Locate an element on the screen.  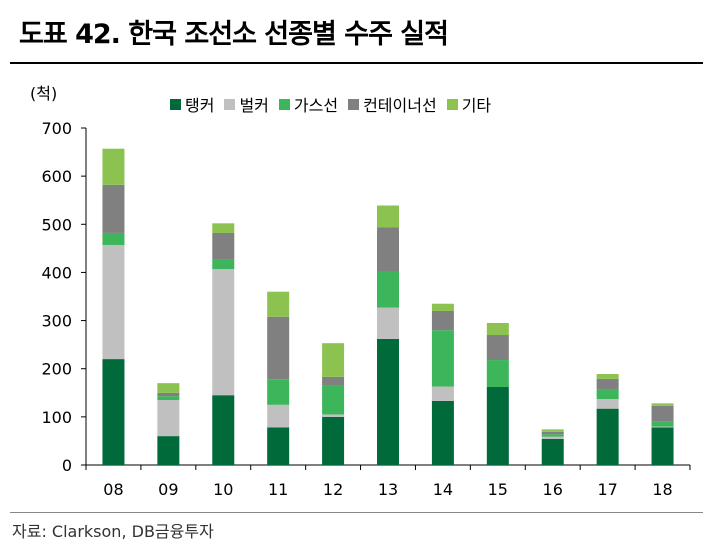
legend-label-gas: 가스선 is located at coordinates (316, 105).